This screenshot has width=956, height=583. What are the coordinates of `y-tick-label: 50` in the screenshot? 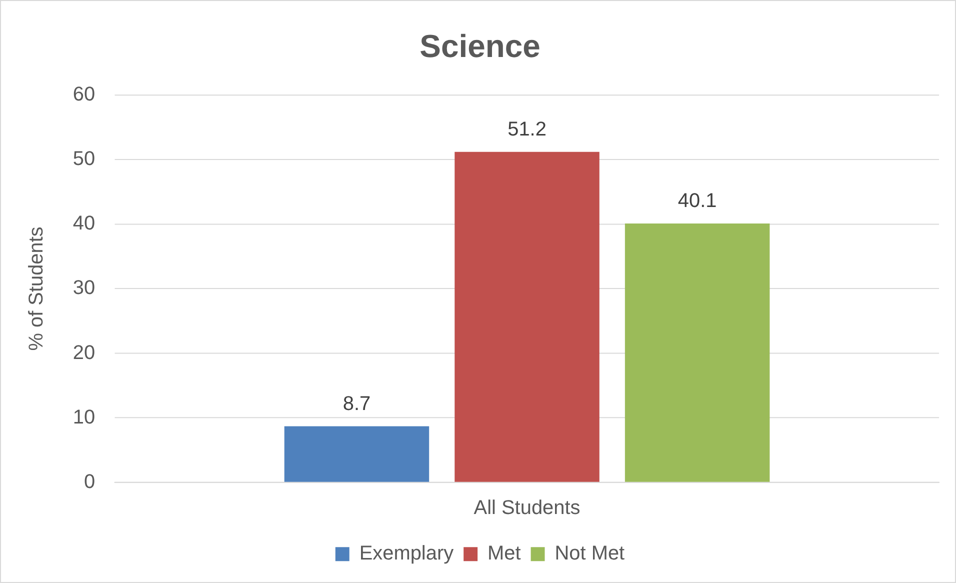 It's located at (84, 159).